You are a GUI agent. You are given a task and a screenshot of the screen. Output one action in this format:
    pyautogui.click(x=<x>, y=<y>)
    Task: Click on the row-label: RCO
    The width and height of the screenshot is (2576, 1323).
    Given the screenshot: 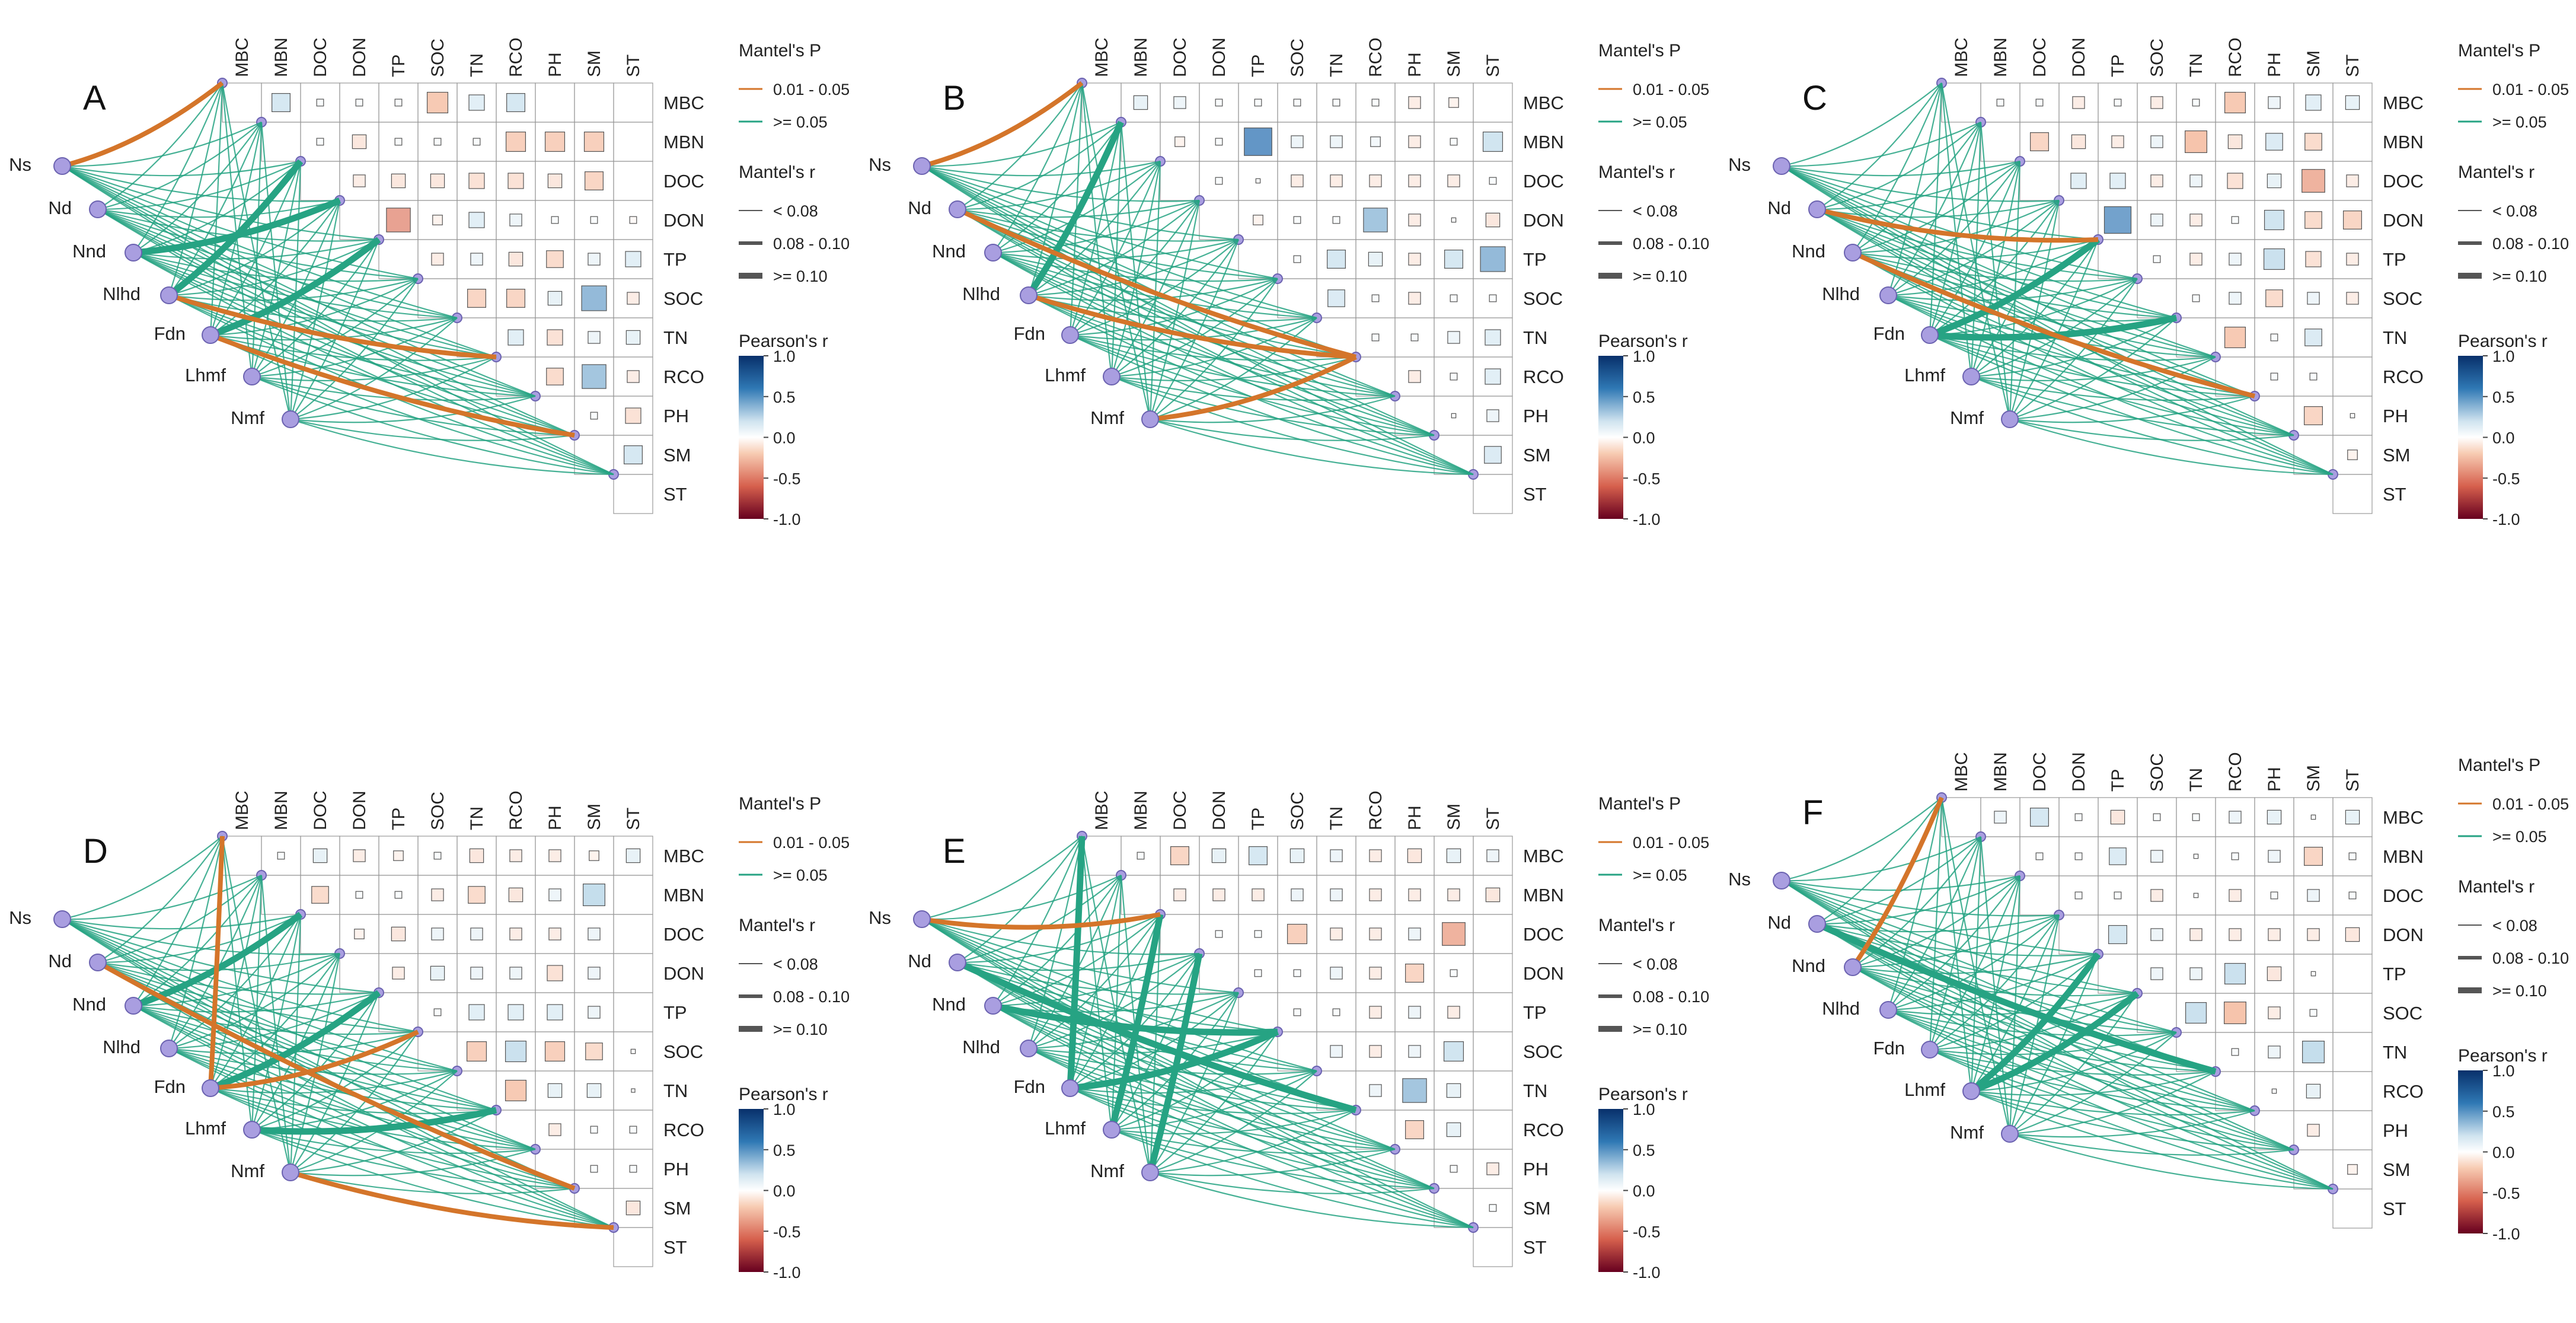 What is the action you would take?
    pyautogui.click(x=2403, y=376)
    